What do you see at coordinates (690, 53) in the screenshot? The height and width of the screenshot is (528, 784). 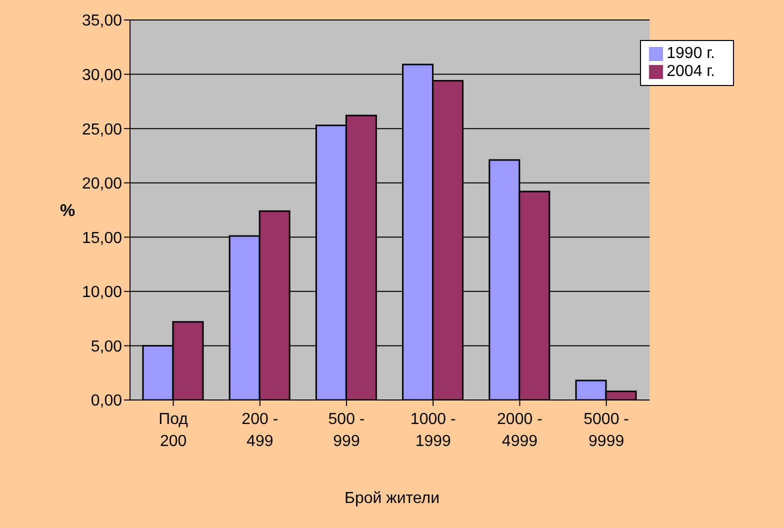 I see `legend-label: 1990 г.` at bounding box center [690, 53].